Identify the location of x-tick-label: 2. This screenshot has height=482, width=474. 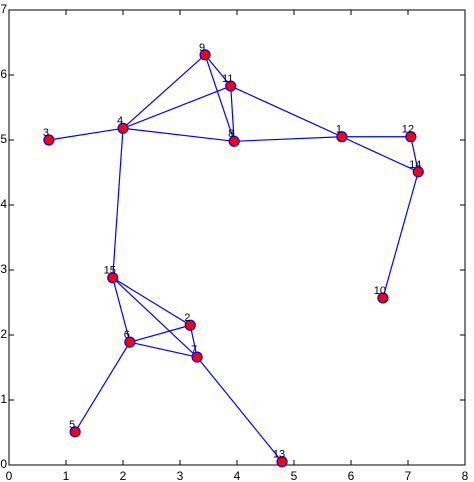
(123, 475).